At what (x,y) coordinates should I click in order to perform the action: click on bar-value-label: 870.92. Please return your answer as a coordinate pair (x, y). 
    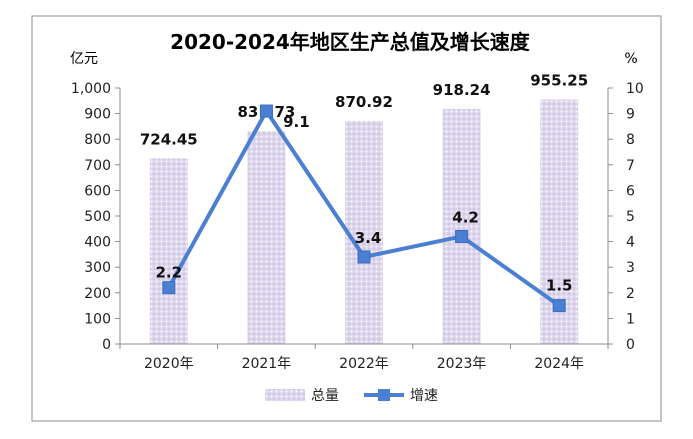
    Looking at the image, I should click on (364, 102).